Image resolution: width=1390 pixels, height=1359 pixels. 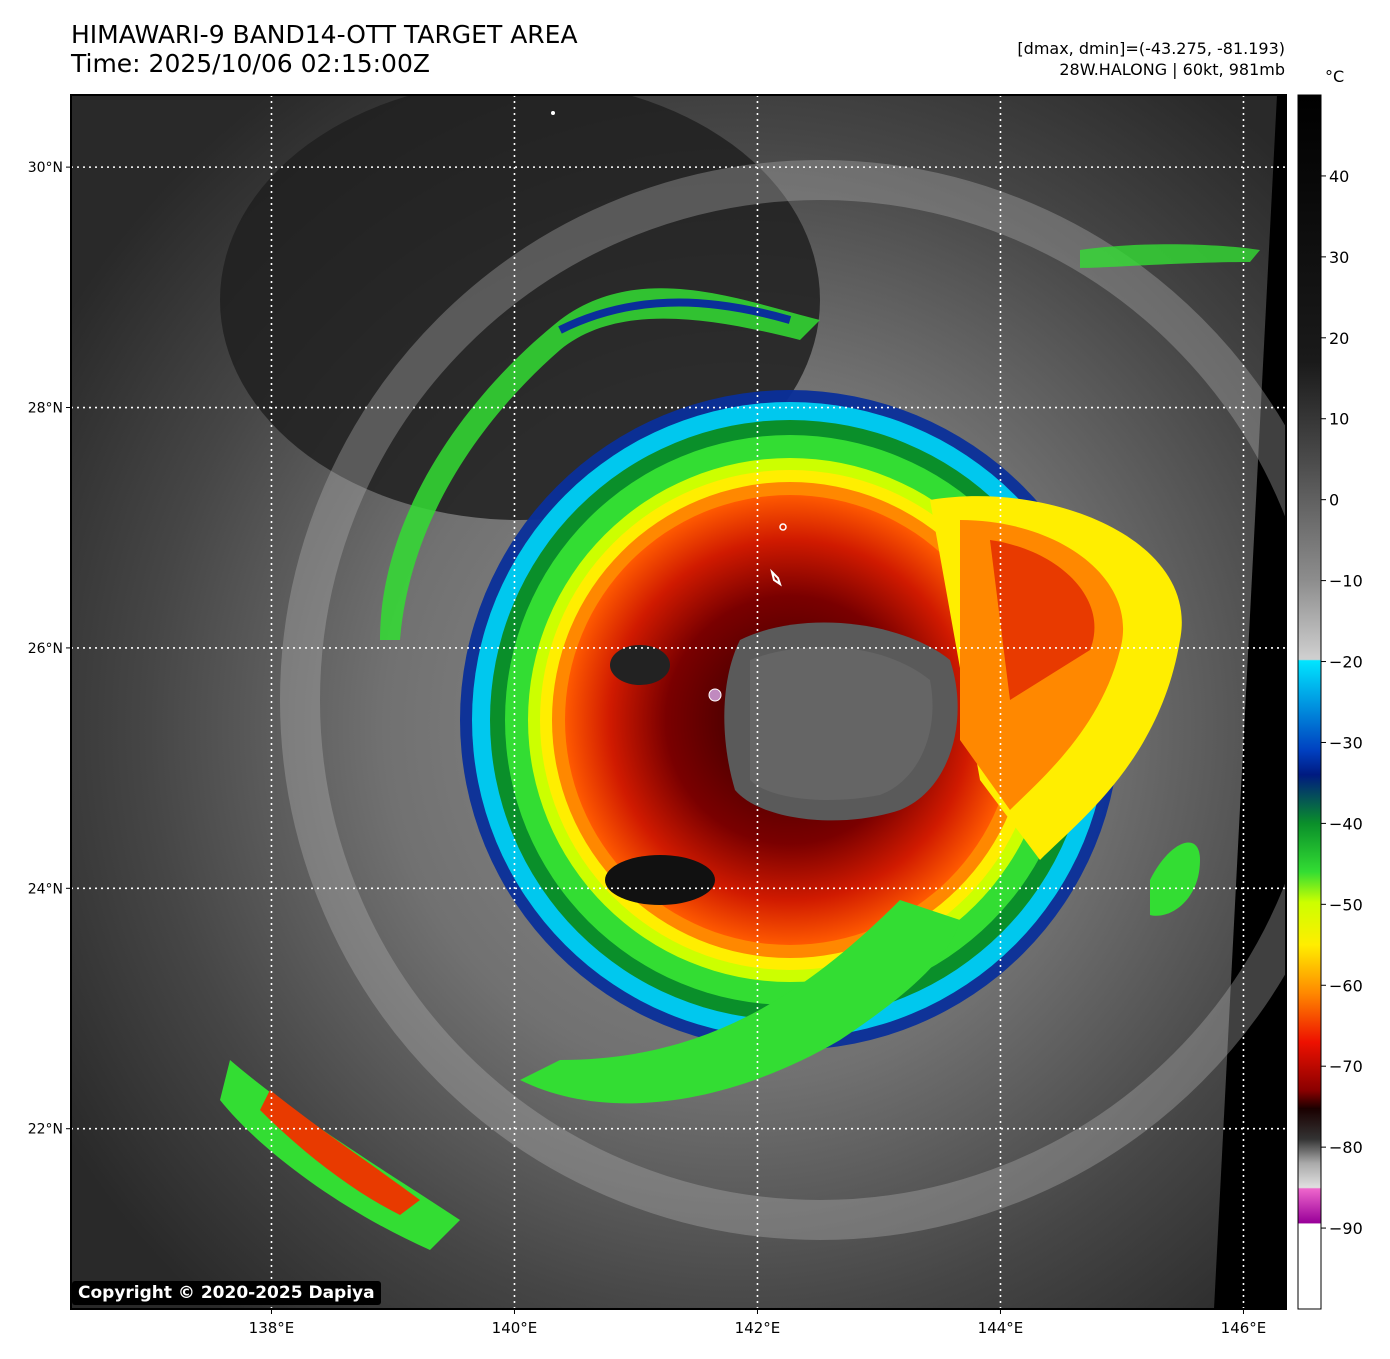 I want to click on colorbar-tick-label: −10, so click(x=1346, y=581).